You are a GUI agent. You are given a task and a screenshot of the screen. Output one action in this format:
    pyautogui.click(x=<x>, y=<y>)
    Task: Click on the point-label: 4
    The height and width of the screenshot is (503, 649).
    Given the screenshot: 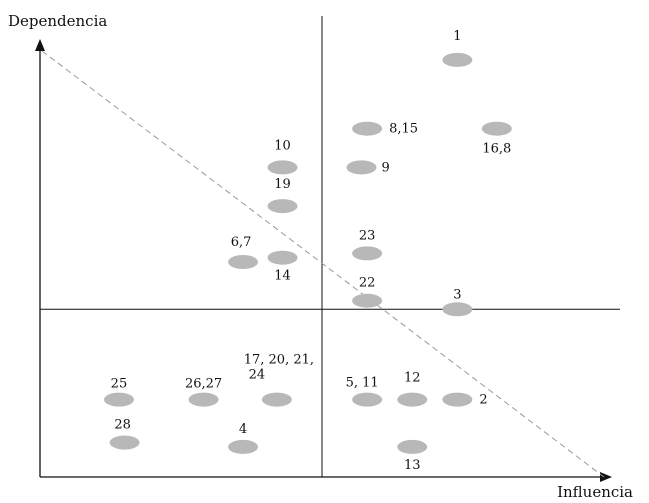 What is the action you would take?
    pyautogui.click(x=243, y=429)
    